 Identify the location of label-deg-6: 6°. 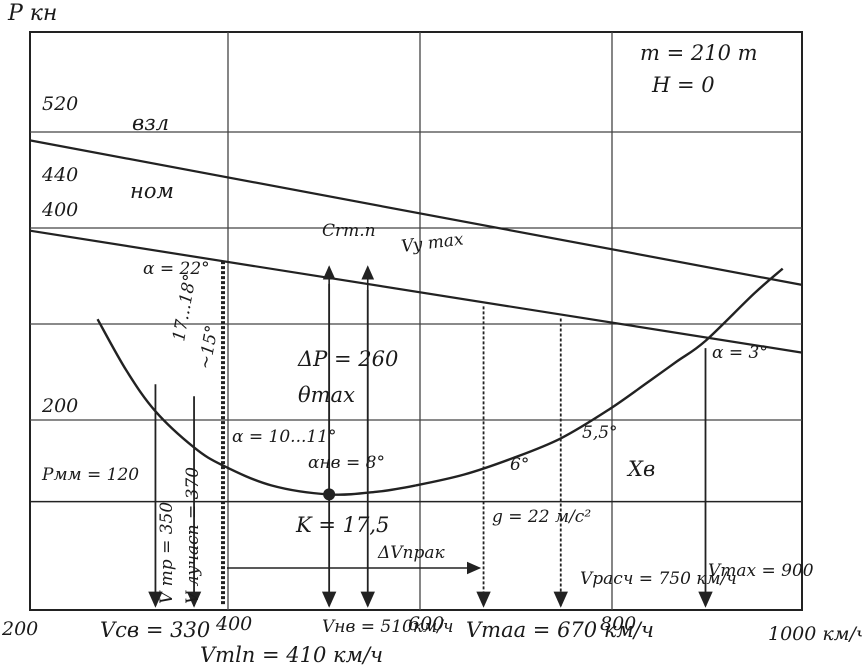
(519, 465).